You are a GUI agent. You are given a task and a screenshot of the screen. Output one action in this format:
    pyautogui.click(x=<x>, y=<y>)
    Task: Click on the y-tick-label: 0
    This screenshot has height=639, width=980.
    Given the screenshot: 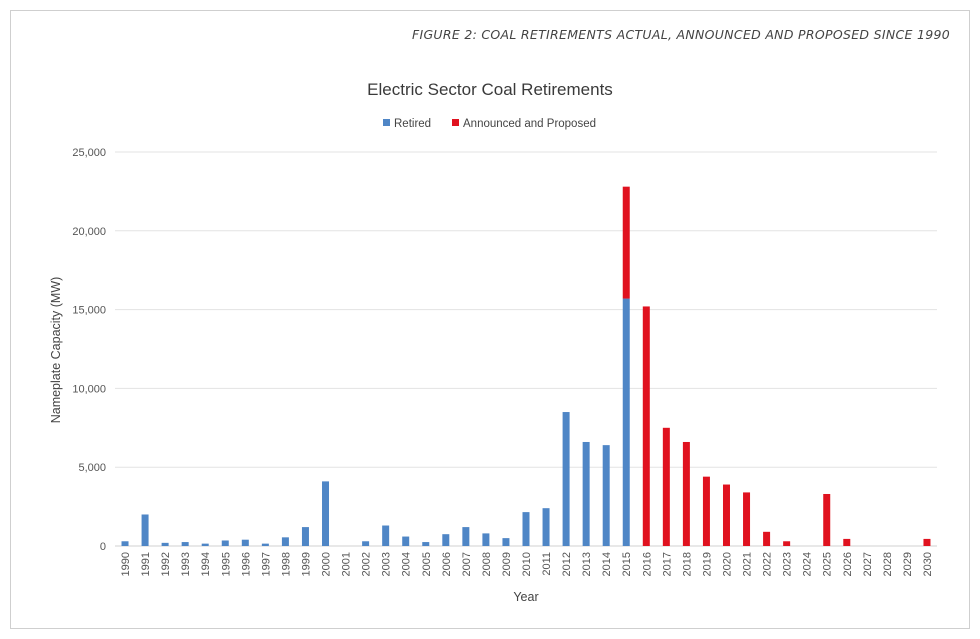 What is the action you would take?
    pyautogui.click(x=103, y=547)
    